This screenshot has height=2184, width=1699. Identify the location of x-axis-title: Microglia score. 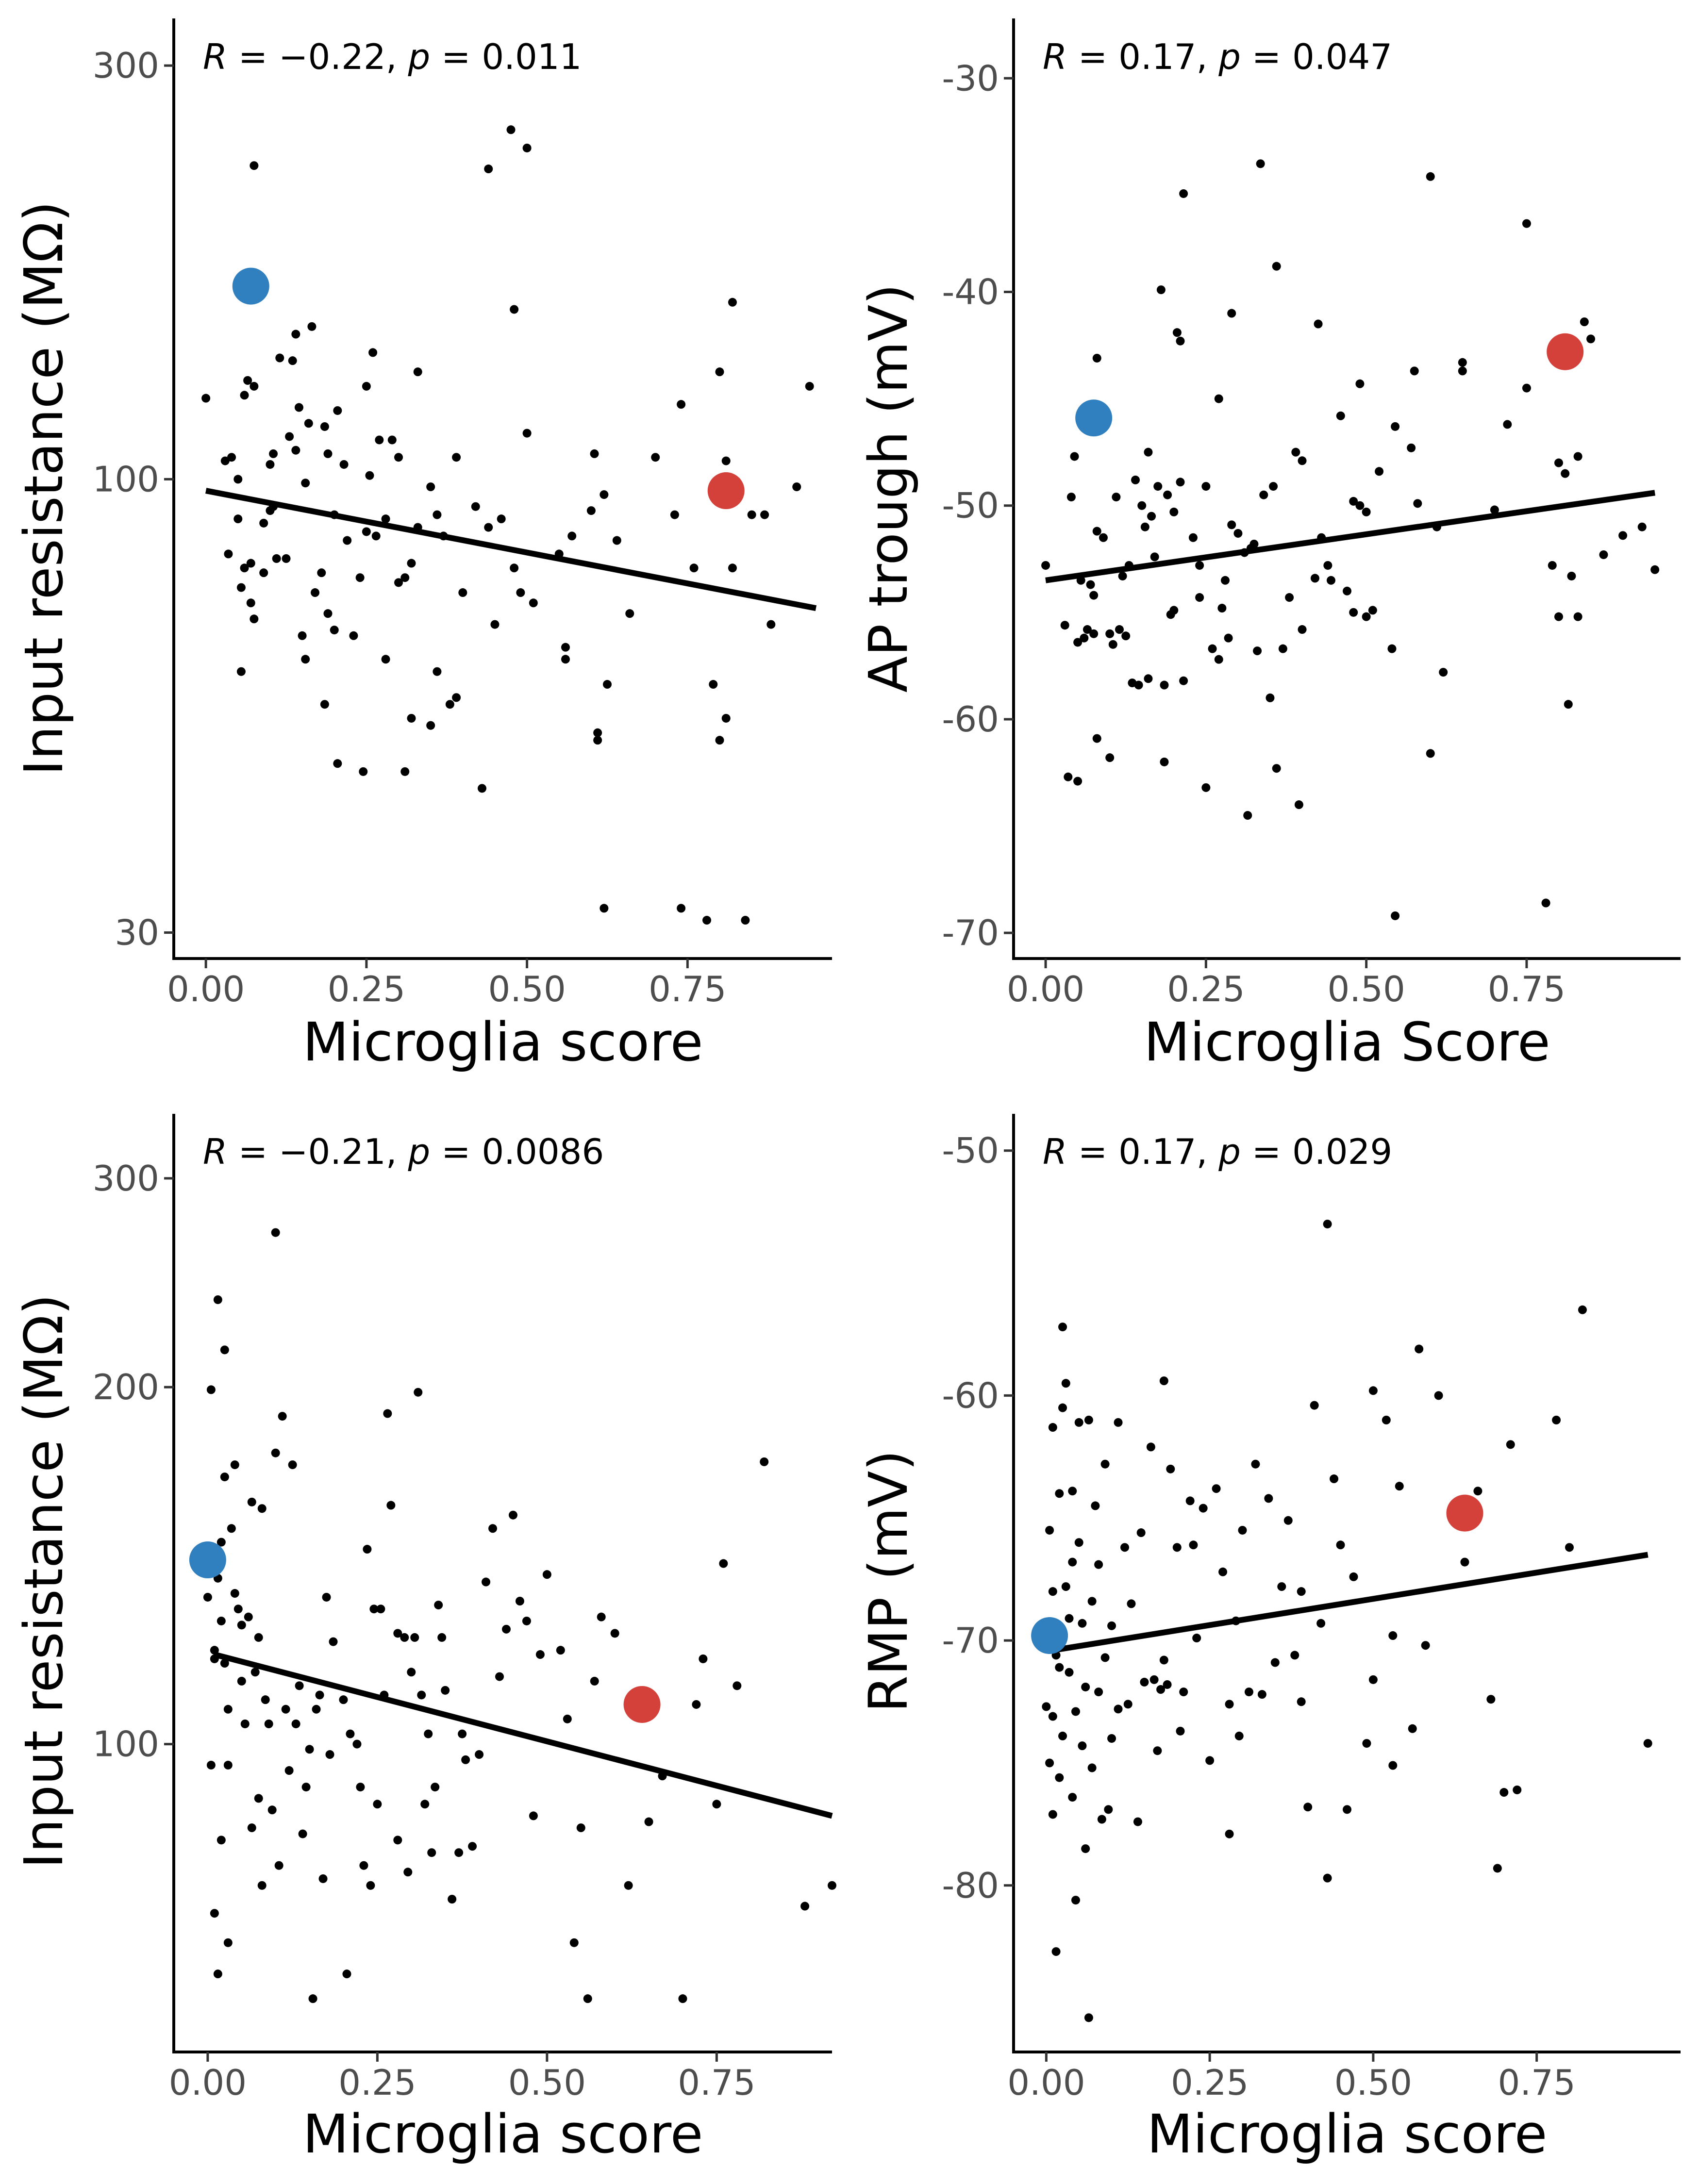
(1347, 2134).